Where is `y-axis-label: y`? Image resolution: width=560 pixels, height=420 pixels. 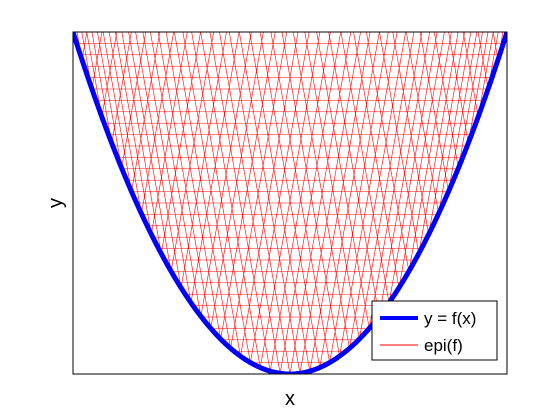
y-axis-label: y is located at coordinates (56, 203).